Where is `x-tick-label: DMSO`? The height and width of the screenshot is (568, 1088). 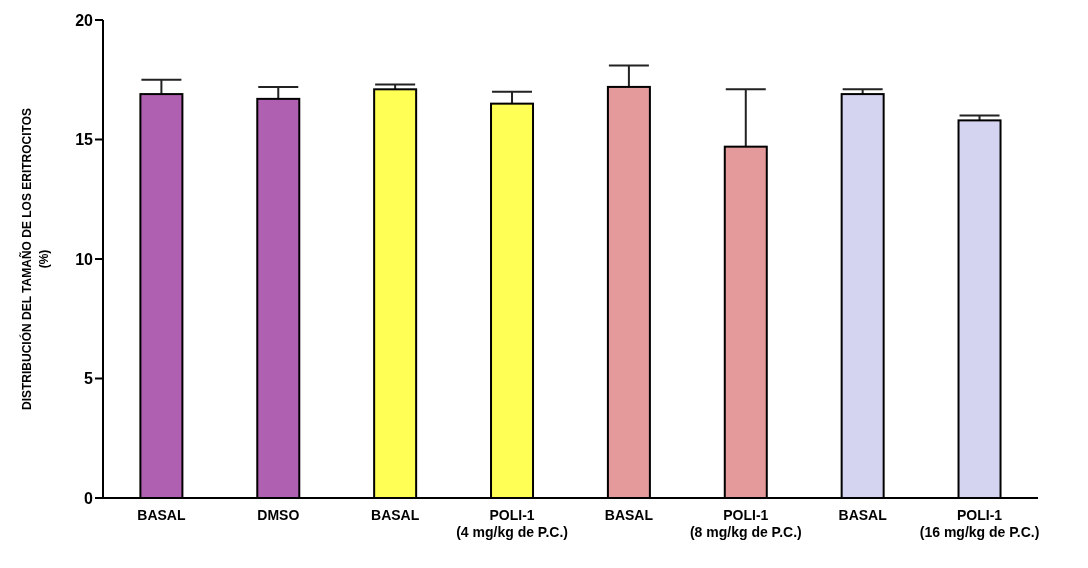 x-tick-label: DMSO is located at coordinates (278, 515).